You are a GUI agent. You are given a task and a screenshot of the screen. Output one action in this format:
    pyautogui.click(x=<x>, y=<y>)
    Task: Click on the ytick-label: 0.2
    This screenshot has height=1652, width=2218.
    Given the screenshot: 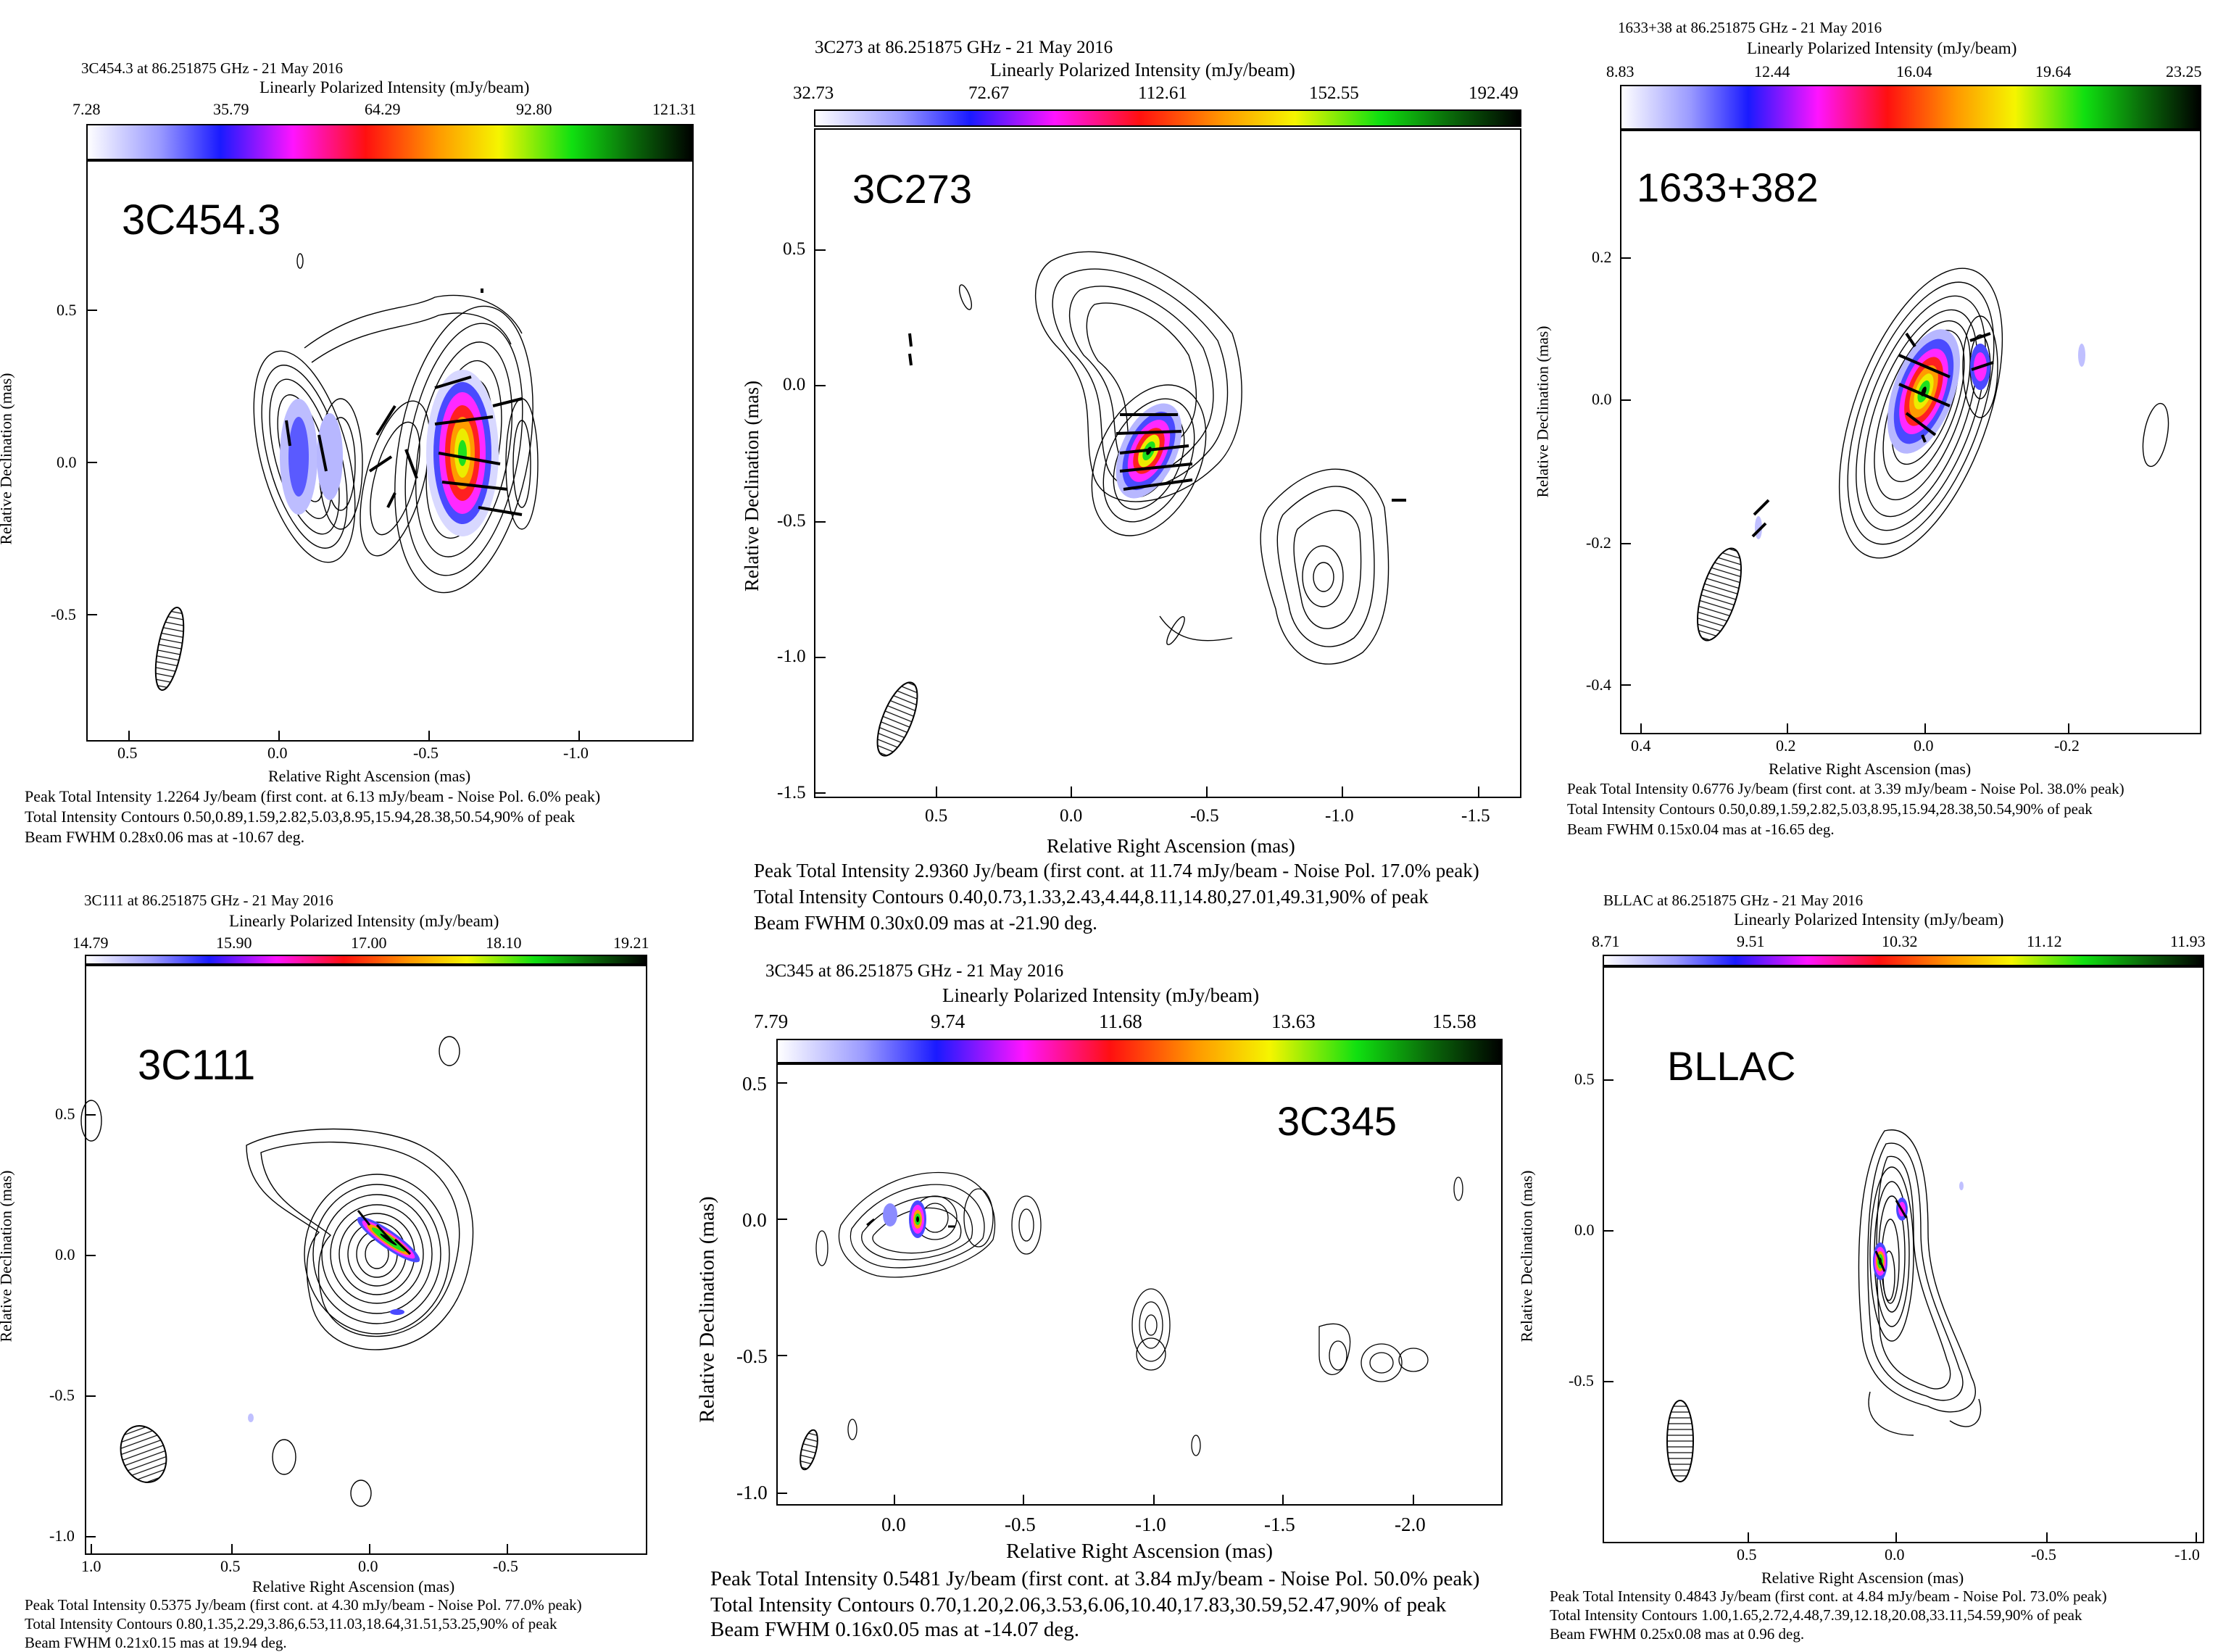 What is the action you would take?
    pyautogui.click(x=1602, y=257)
    